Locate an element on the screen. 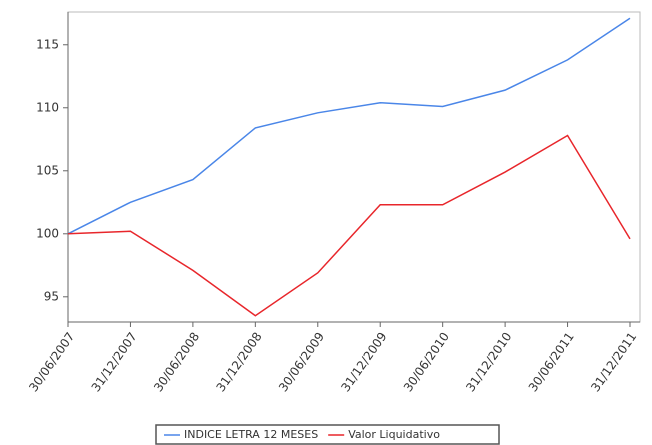  x-tick-label: 31/12/2011 is located at coordinates (613, 362).